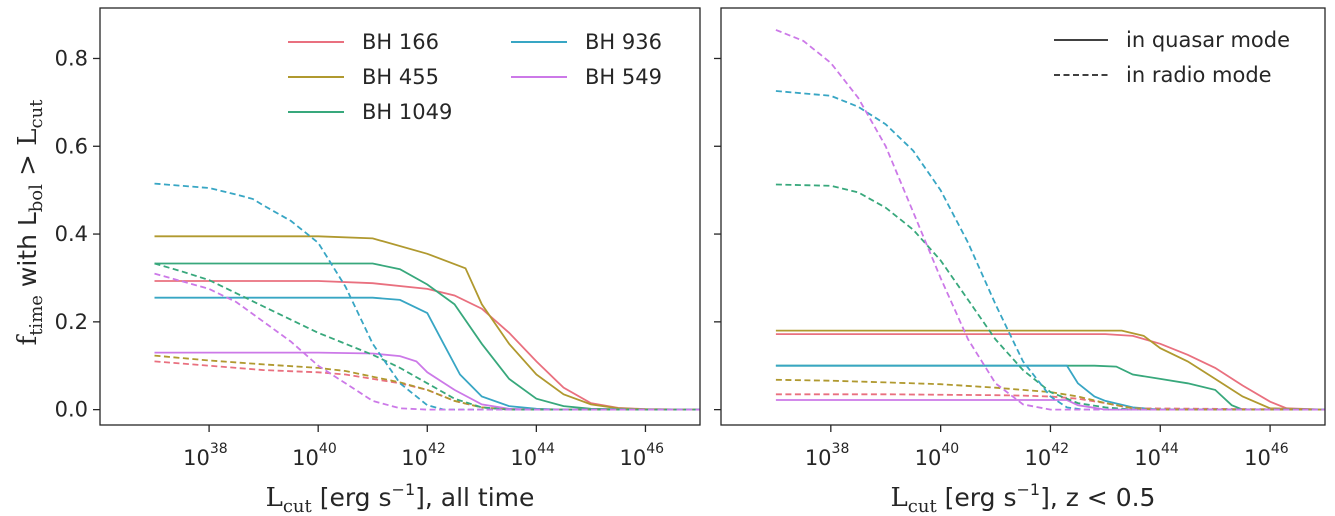  I want to click on series-line-bh-166-dashed, so click(1050, 402).